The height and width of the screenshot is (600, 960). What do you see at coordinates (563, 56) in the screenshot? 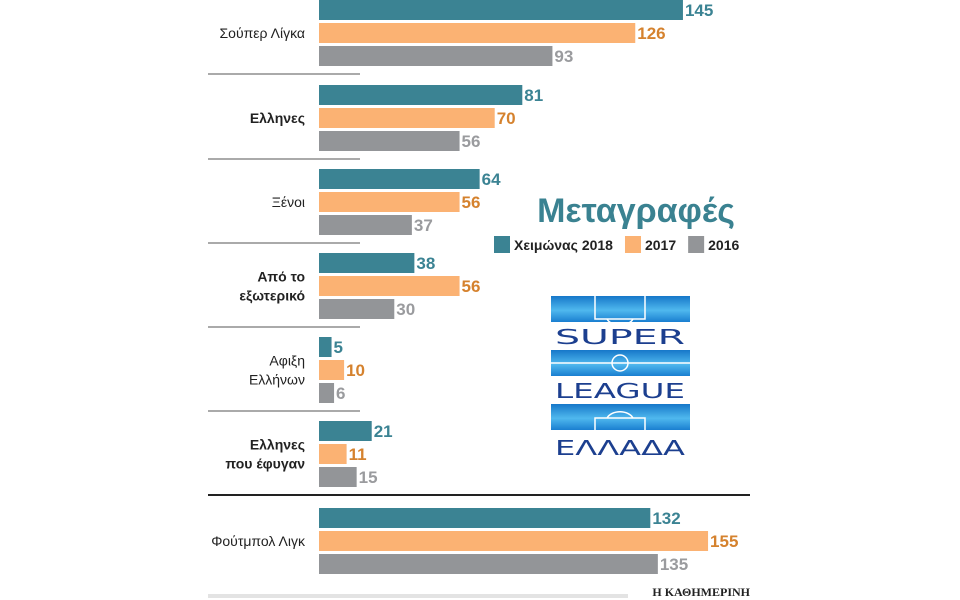
I see `data-label: 93` at bounding box center [563, 56].